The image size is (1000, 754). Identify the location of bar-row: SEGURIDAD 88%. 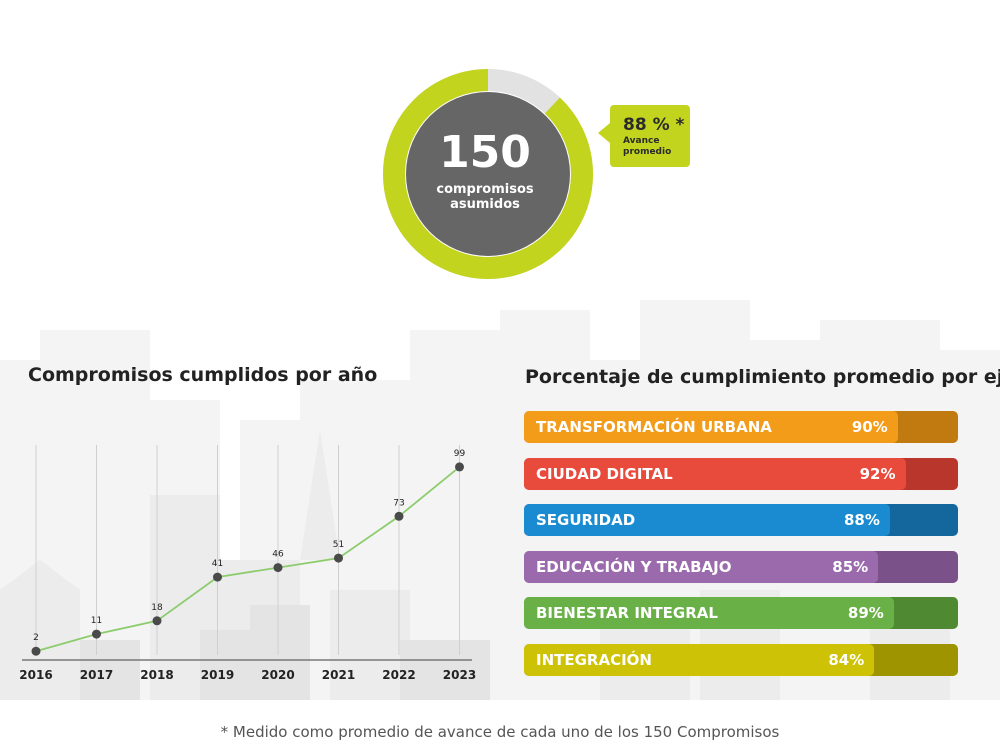
(741, 520).